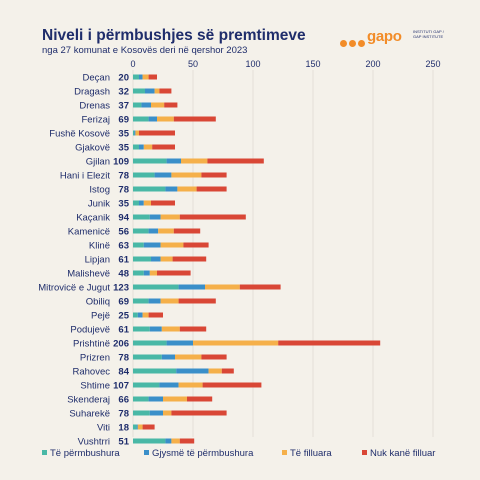 Image resolution: width=480 pixels, height=480 pixels. Describe the element at coordinates (91, 344) in the screenshot. I see `category-label: Prishtinë` at that location.